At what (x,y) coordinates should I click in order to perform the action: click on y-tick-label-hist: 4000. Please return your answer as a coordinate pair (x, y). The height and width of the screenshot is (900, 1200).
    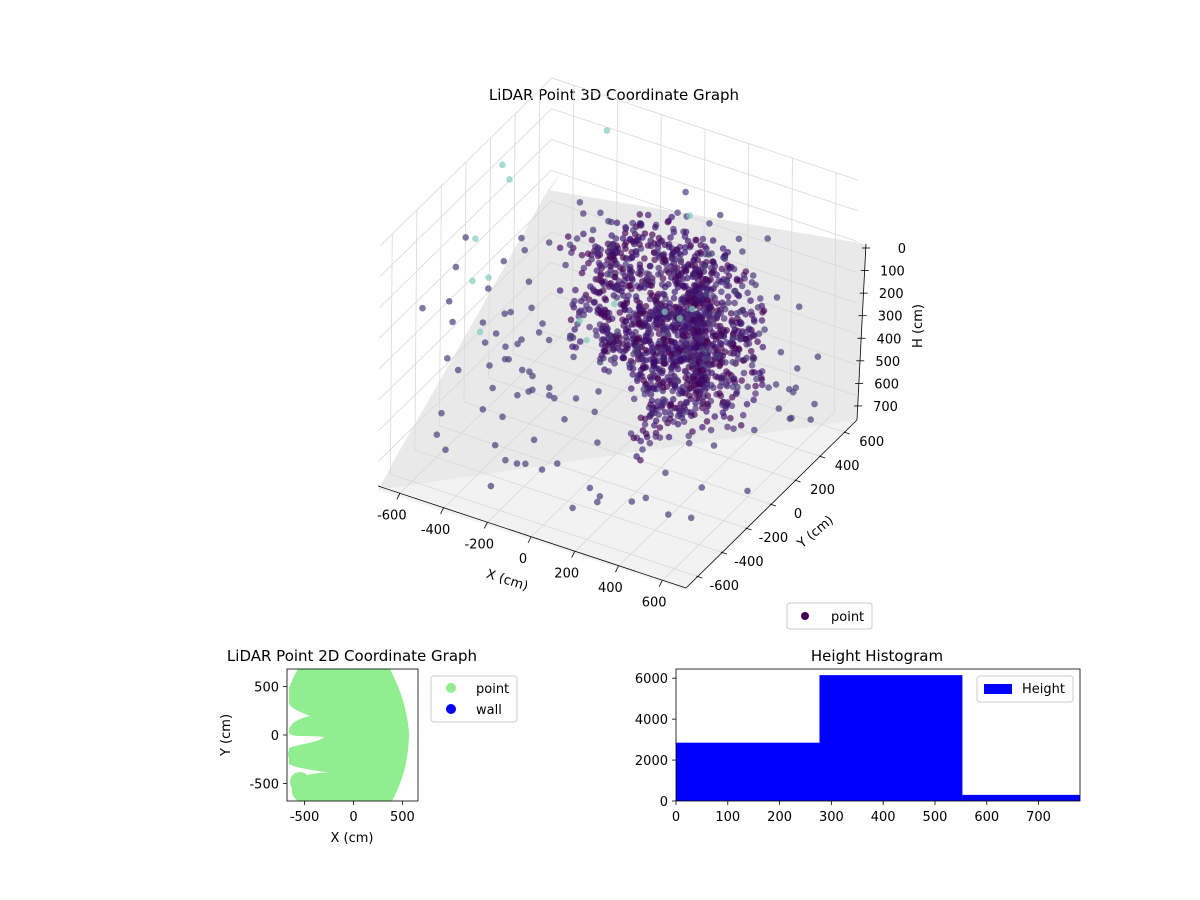
    Looking at the image, I should click on (651, 720).